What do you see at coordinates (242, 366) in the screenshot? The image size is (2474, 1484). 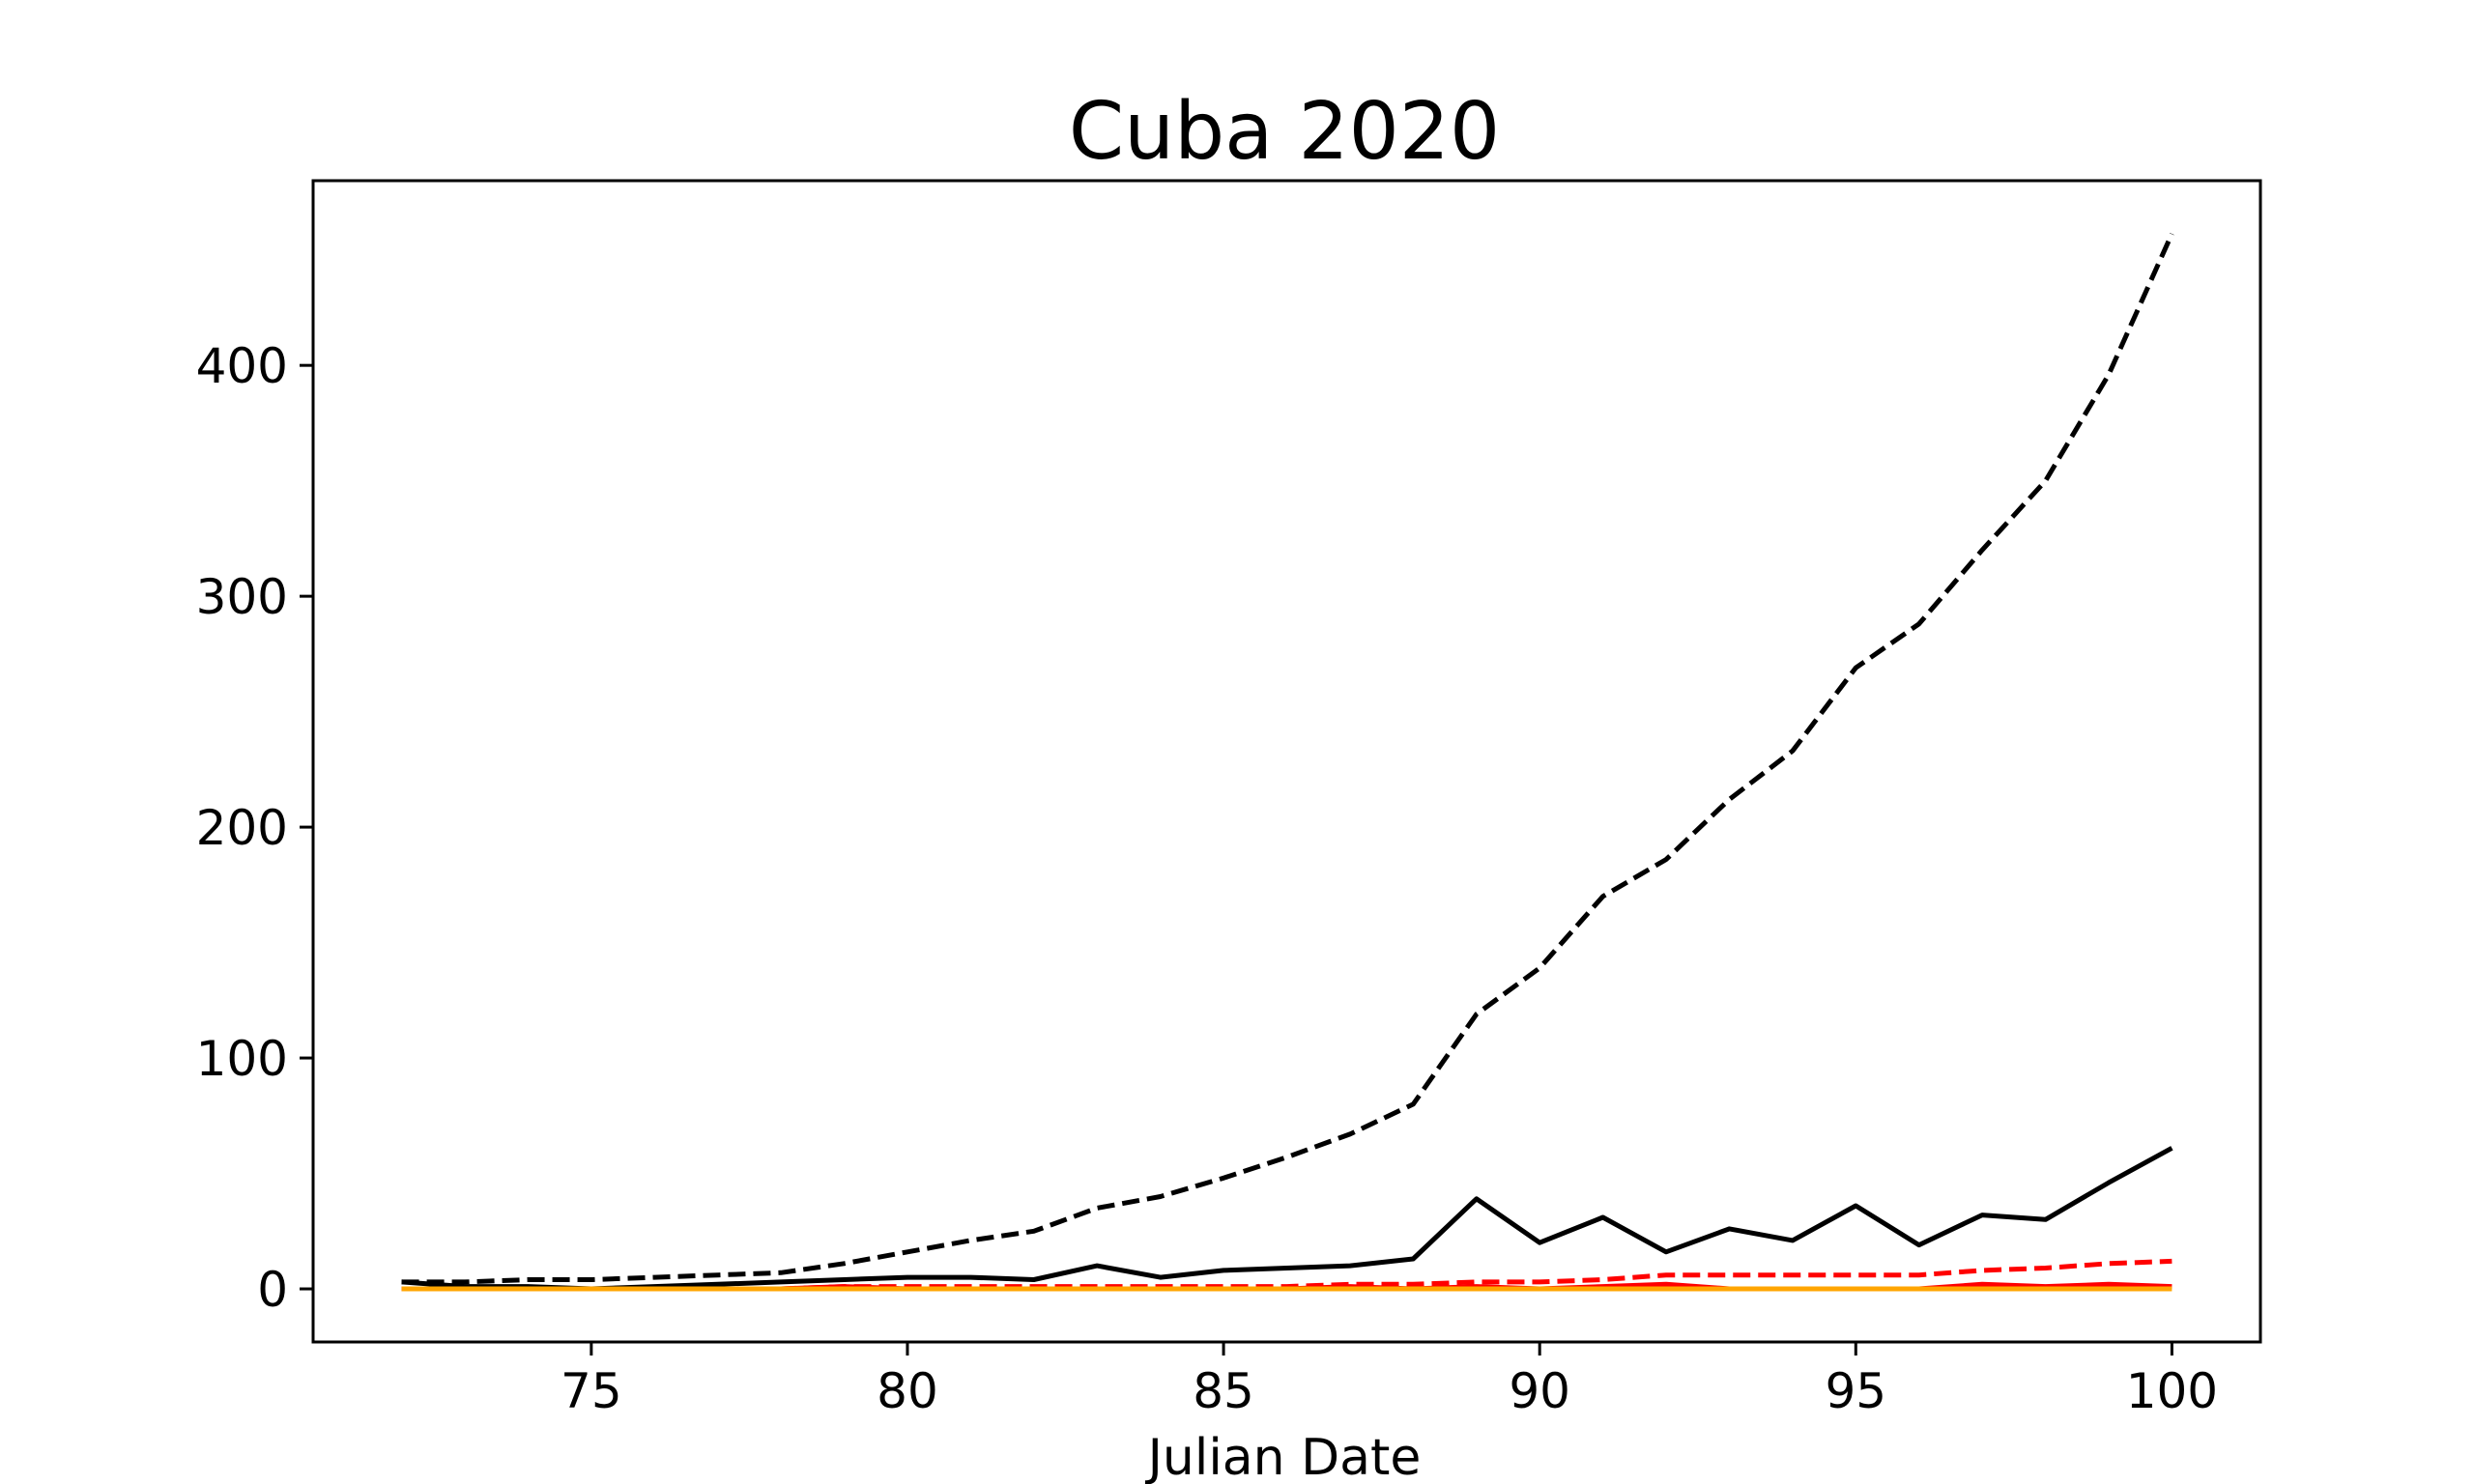 I see `y-tick-label: 400` at bounding box center [242, 366].